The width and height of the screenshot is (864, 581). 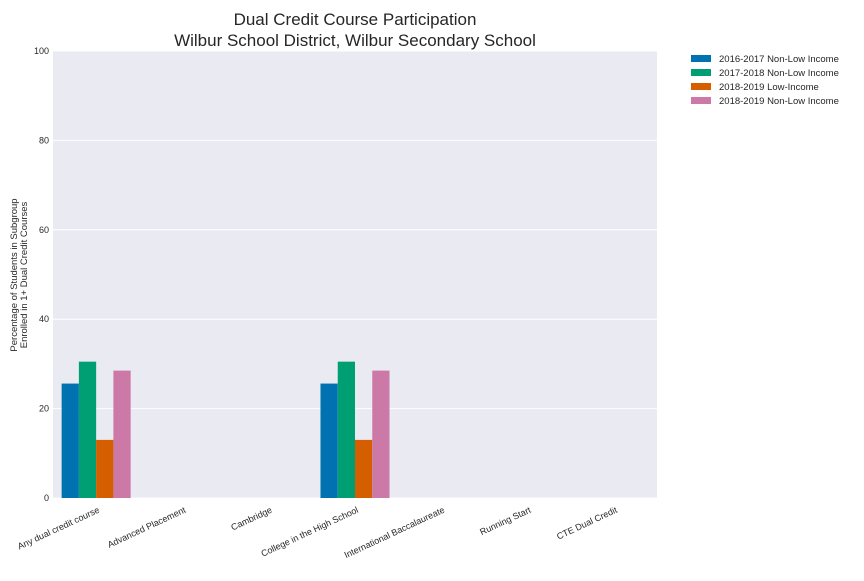 What do you see at coordinates (147, 527) in the screenshot?
I see `x-tick-label: Advanced Placement` at bounding box center [147, 527].